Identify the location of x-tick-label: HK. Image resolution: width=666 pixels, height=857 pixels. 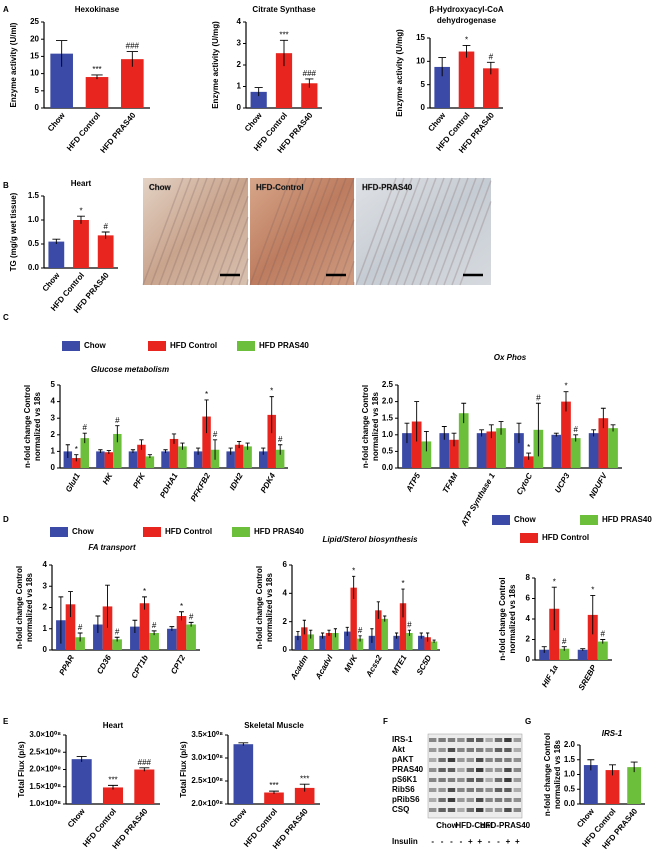
(108, 479).